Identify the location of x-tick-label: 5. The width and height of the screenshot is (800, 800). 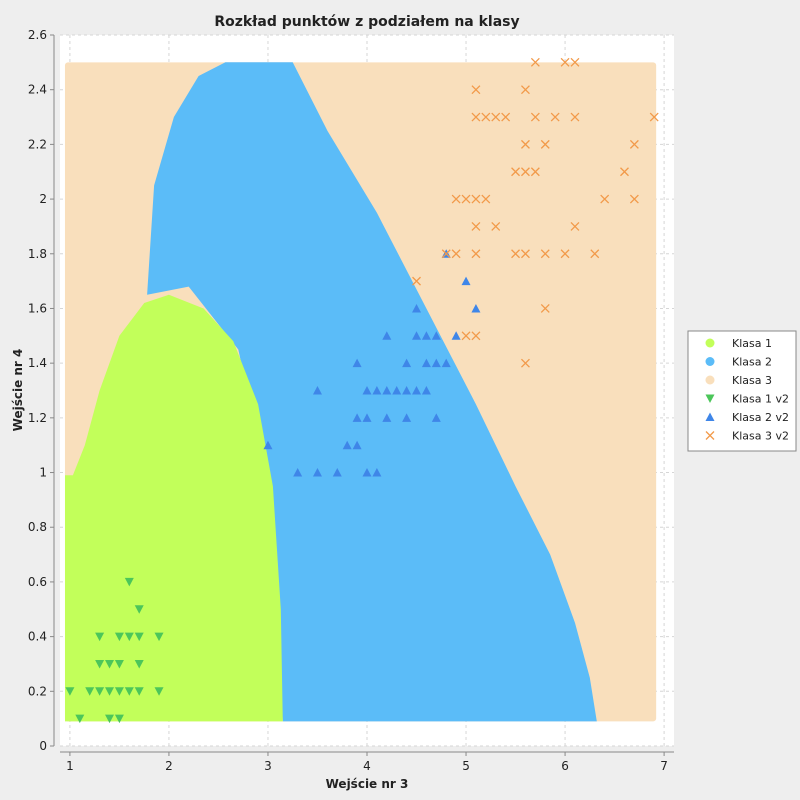
(466, 766).